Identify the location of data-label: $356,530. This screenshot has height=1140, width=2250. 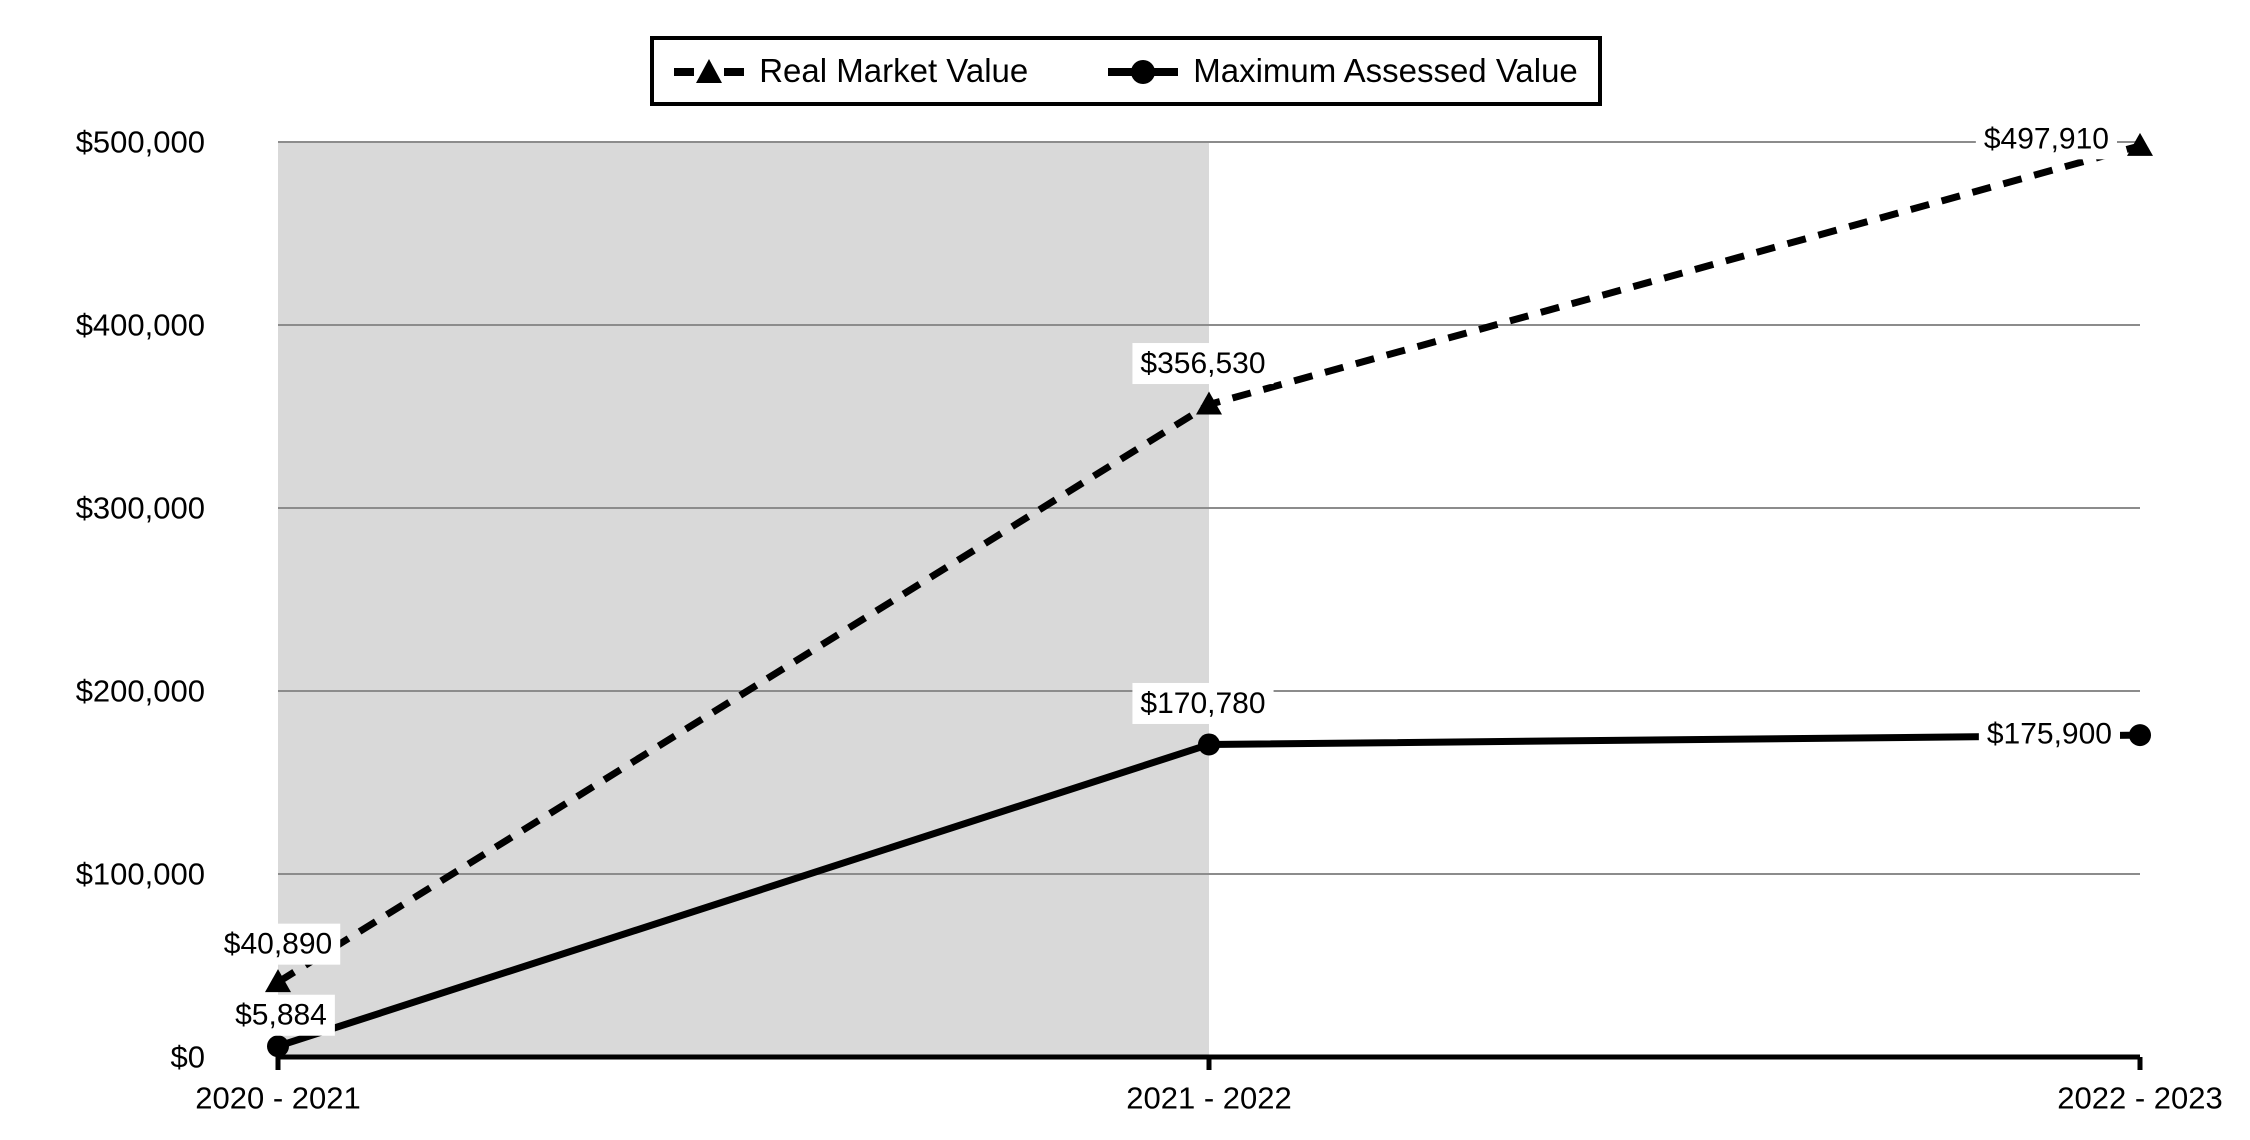
(1202, 363).